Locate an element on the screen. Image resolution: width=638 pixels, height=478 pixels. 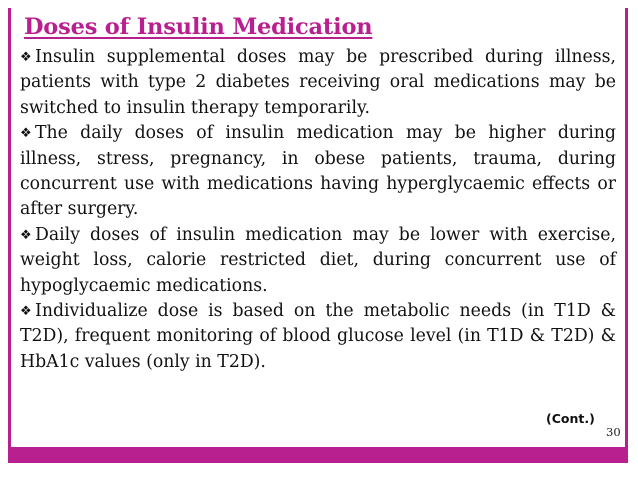
bottom-bar-decoration is located at coordinates (318, 455).